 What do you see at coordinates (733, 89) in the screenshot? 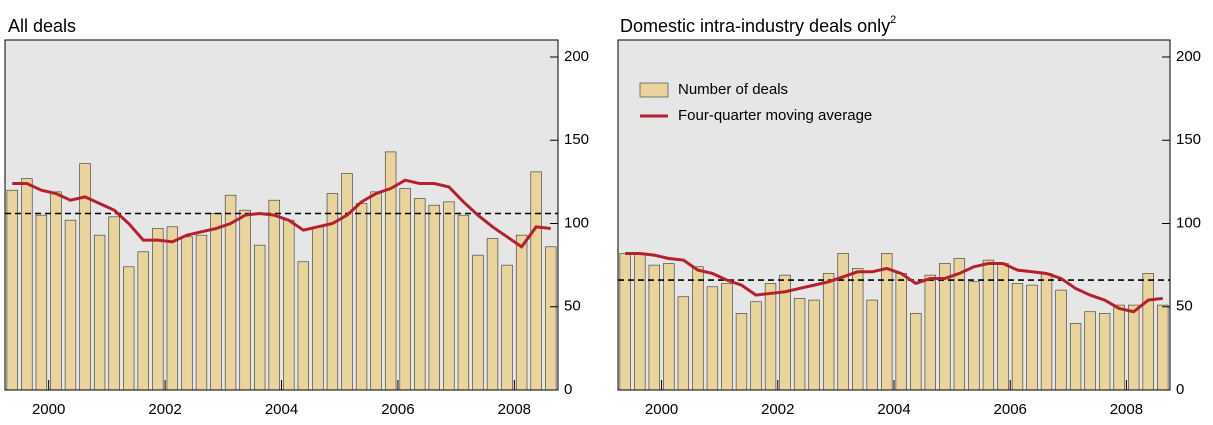
I see `legend-label: Number of deals` at bounding box center [733, 89].